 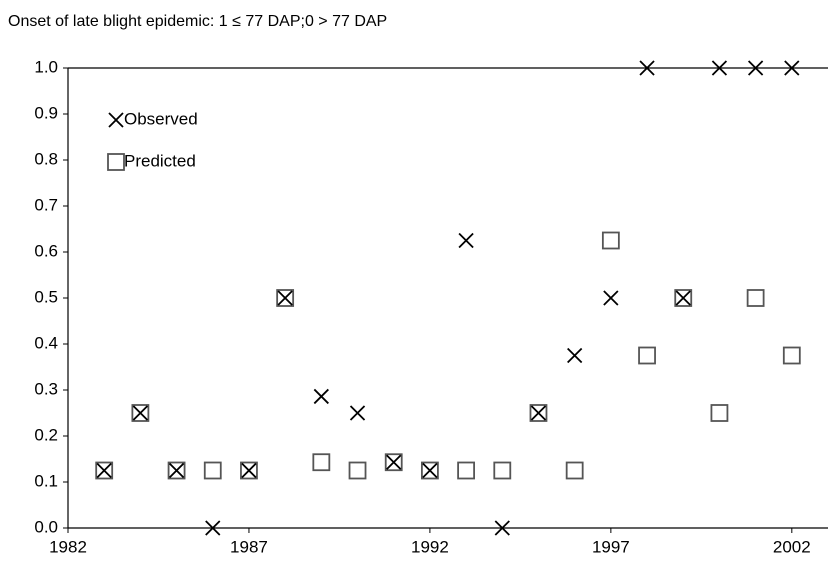 What do you see at coordinates (249, 546) in the screenshot?
I see `x-tick-label: 1987` at bounding box center [249, 546].